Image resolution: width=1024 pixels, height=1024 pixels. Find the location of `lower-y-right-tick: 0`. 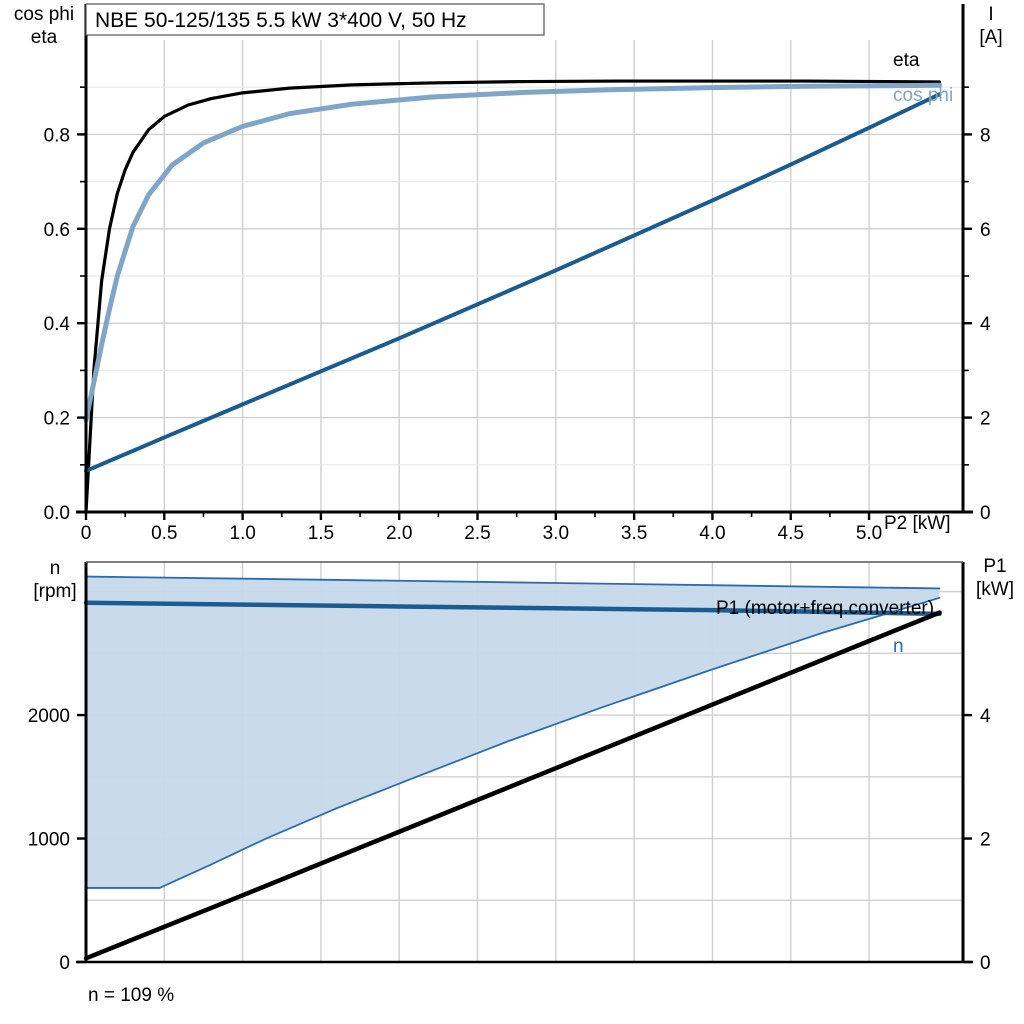

lower-y-right-tick: 0 is located at coordinates (985, 963).